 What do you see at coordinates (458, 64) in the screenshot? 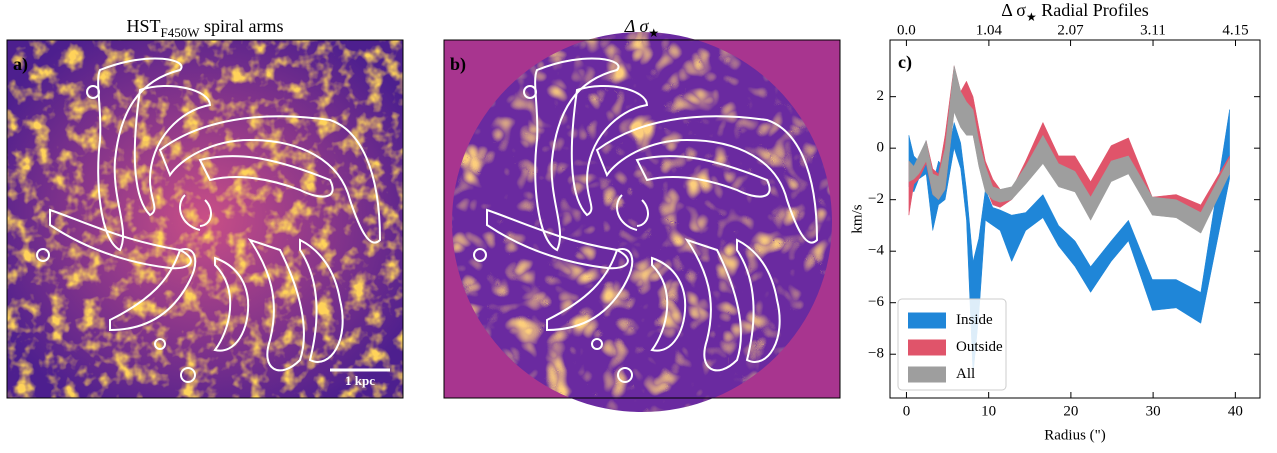
I see `panel-label: b)` at bounding box center [458, 64].